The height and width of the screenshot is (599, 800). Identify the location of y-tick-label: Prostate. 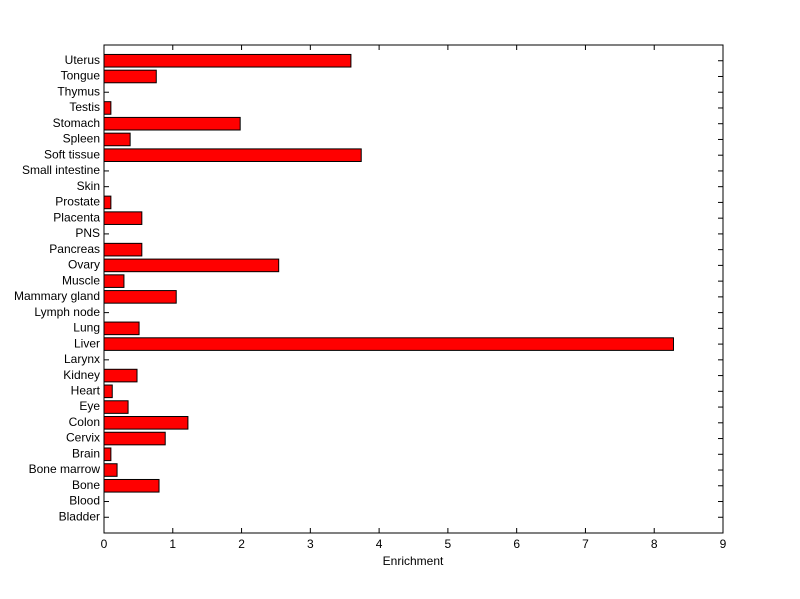
(77, 202).